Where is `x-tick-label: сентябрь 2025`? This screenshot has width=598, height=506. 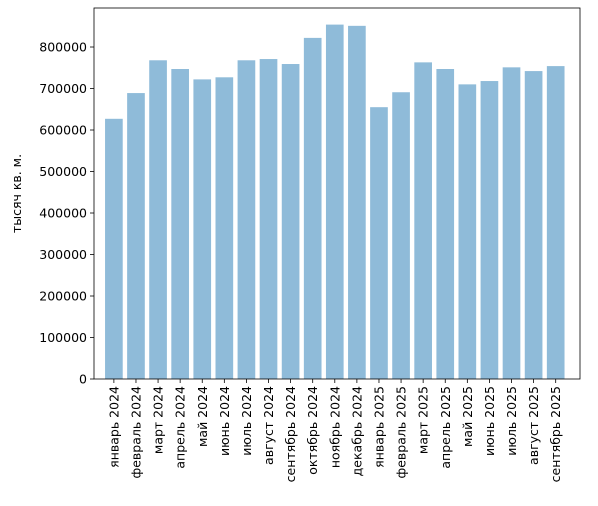 x-tick-label: сентябрь 2025 is located at coordinates (555, 434).